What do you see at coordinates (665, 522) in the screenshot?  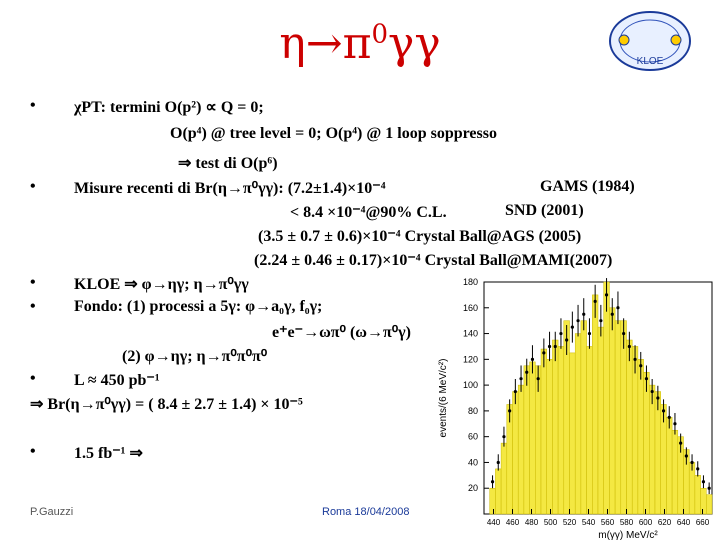 I see `x-tick-label: 620` at bounding box center [665, 522].